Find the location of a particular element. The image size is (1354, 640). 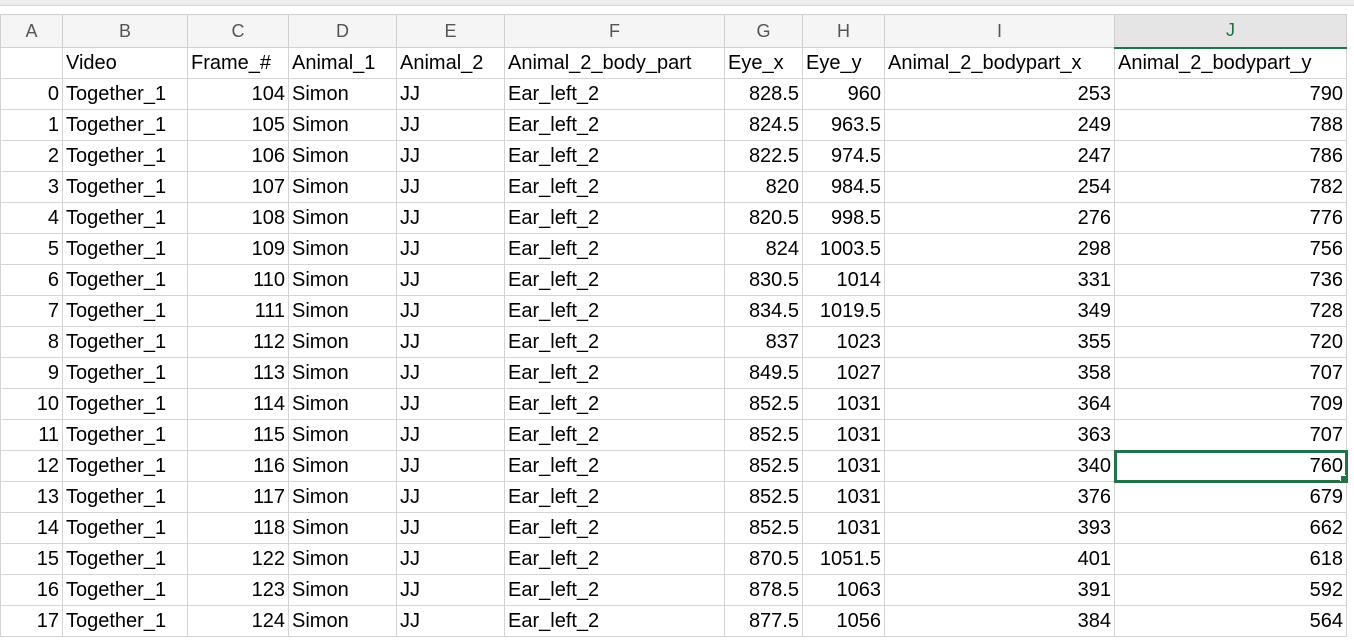

index-cell: 0 is located at coordinates (31, 94).